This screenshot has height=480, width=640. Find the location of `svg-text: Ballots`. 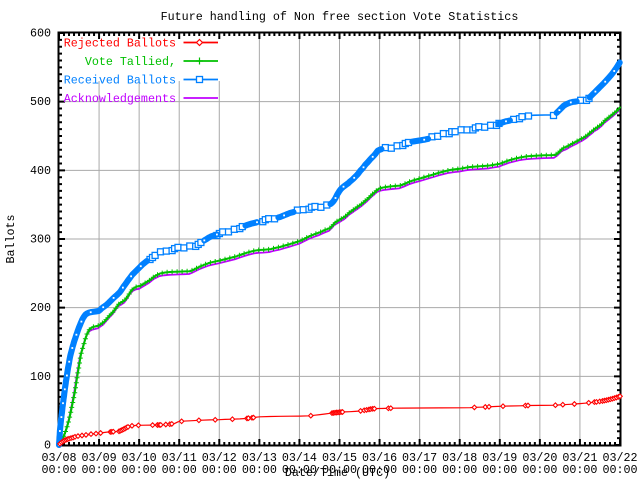

svg-text: Ballots is located at coordinates (11, 238).